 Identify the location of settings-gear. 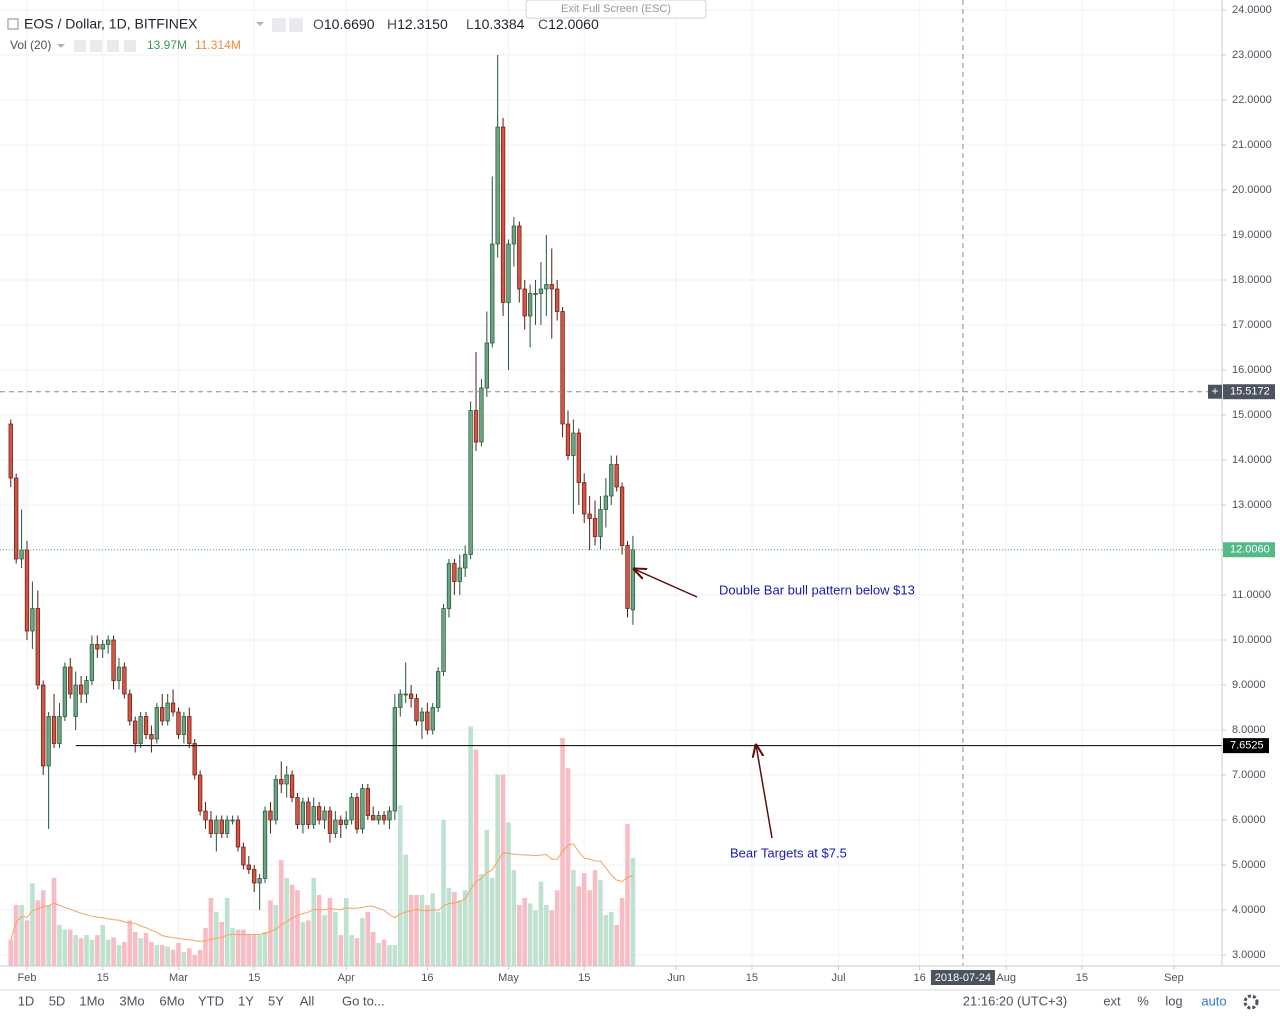
(1251, 1002).